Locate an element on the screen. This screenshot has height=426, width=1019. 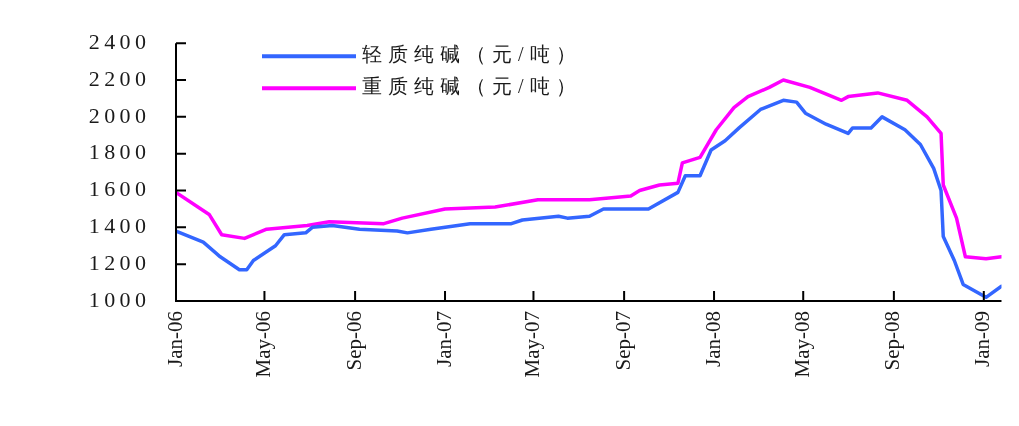
x-tick-label: Sep-08 is located at coordinates (892, 341).